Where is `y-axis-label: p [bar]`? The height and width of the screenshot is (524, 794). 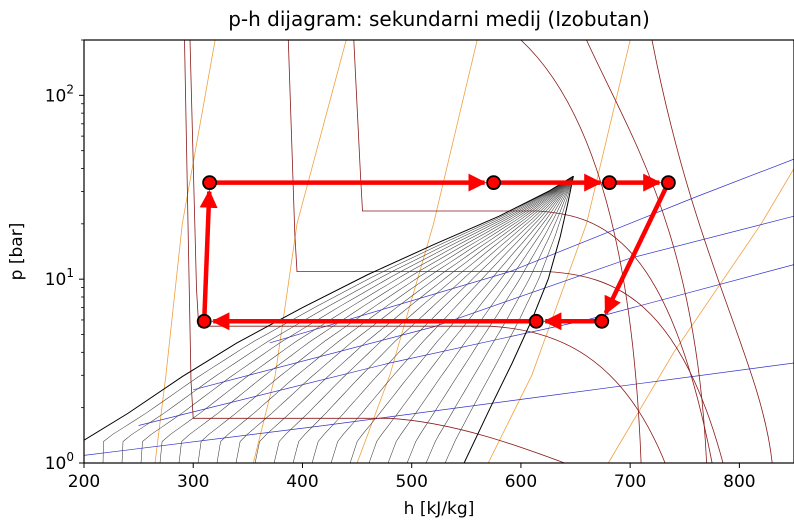 y-axis-label: p [bar] is located at coordinates (17, 252).